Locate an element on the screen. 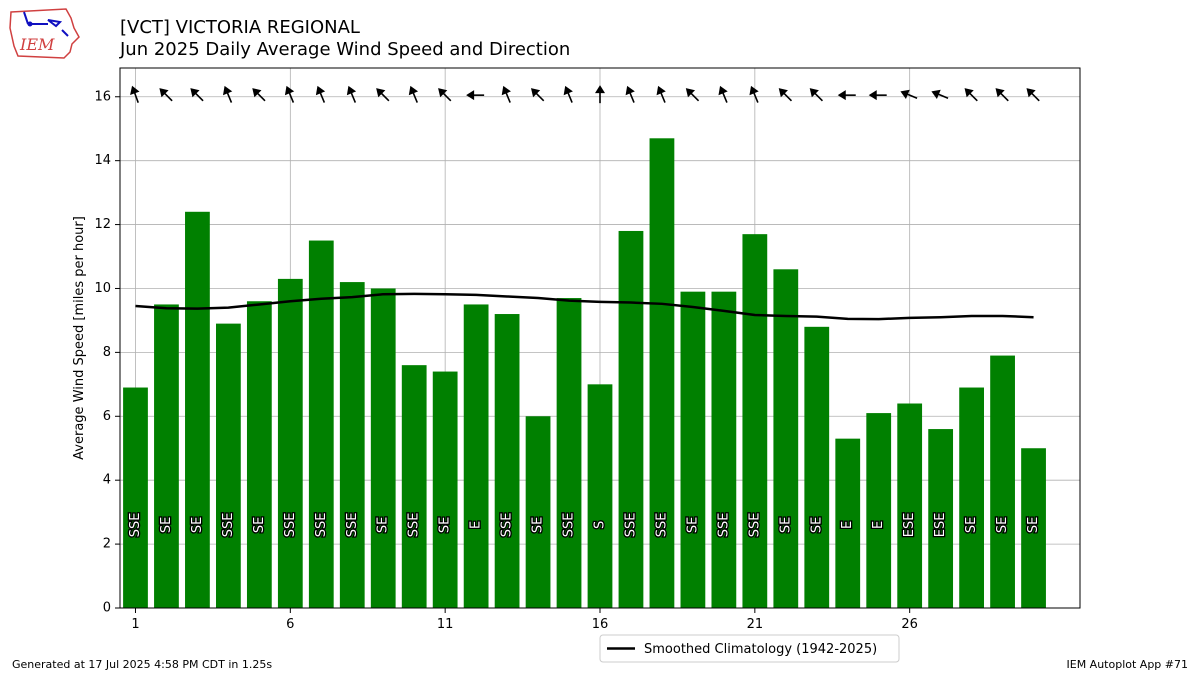  climatology-line-group is located at coordinates (584, 306).